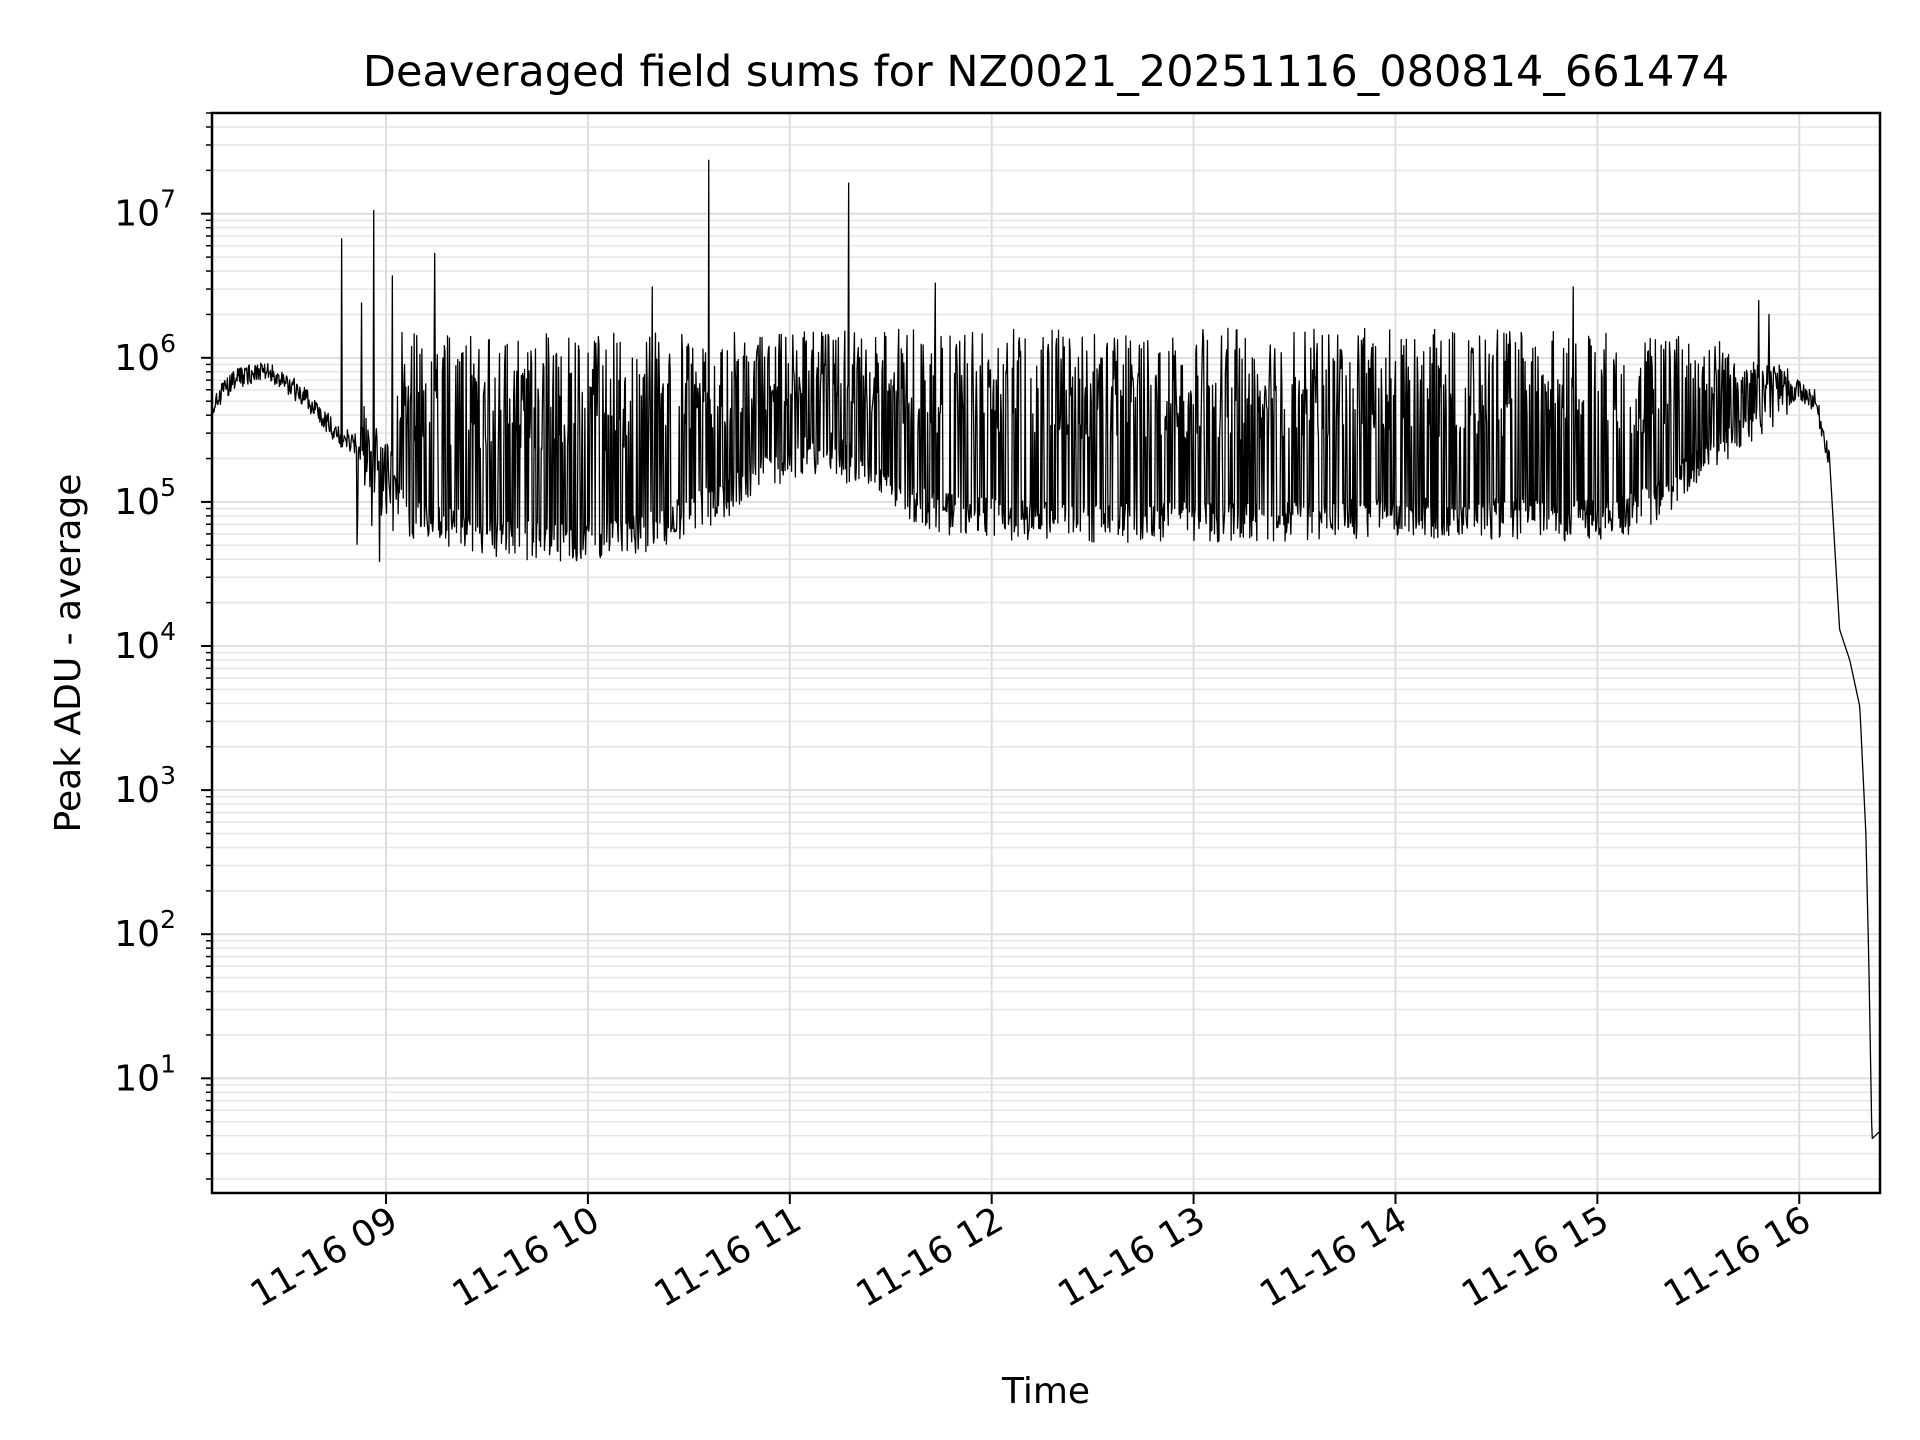 Image resolution: width=1920 pixels, height=1440 pixels. I want to click on y-tick-label: 10⁶, so click(145, 354).